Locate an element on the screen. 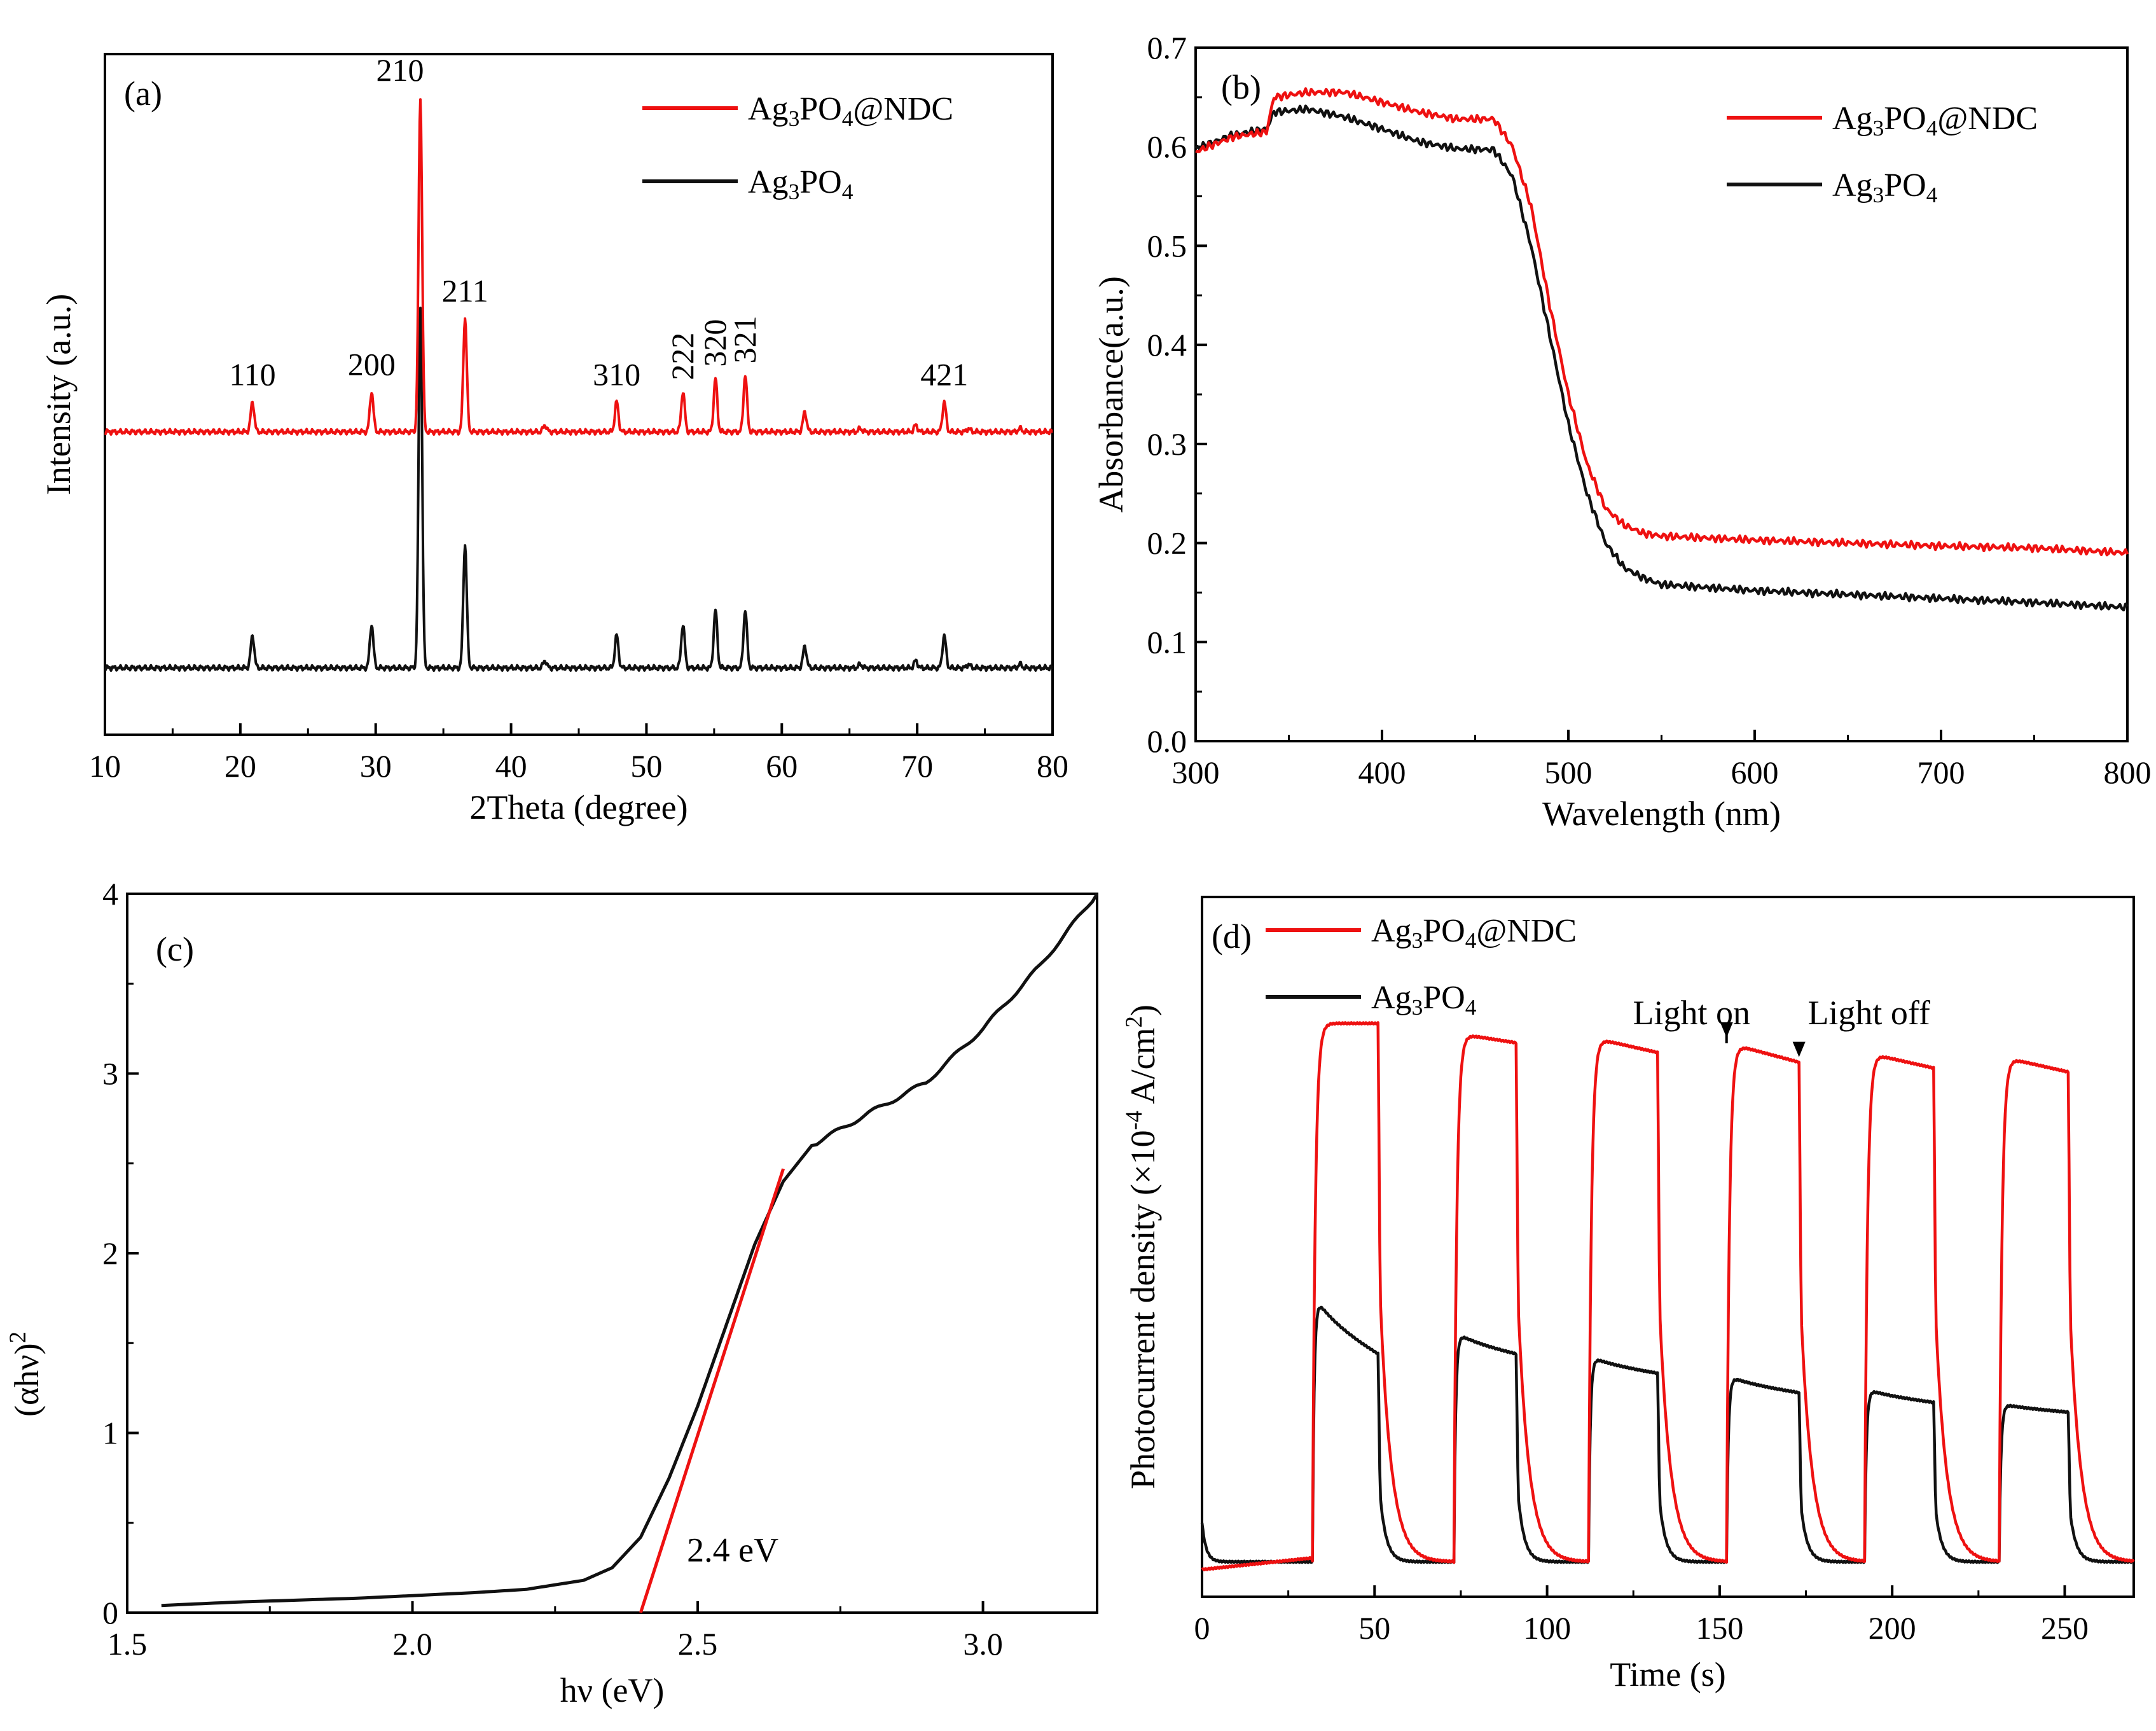 This screenshot has width=2156, height=1731. panel-b-legend-entry-0-part-4: @NDC is located at coordinates (1987, 119).